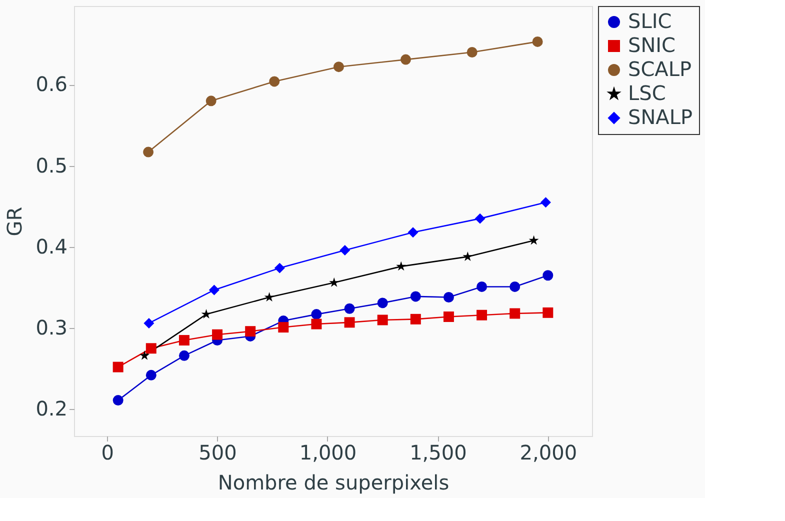  Describe the element at coordinates (52, 328) in the screenshot. I see `y-tick-label: 0.3` at that location.